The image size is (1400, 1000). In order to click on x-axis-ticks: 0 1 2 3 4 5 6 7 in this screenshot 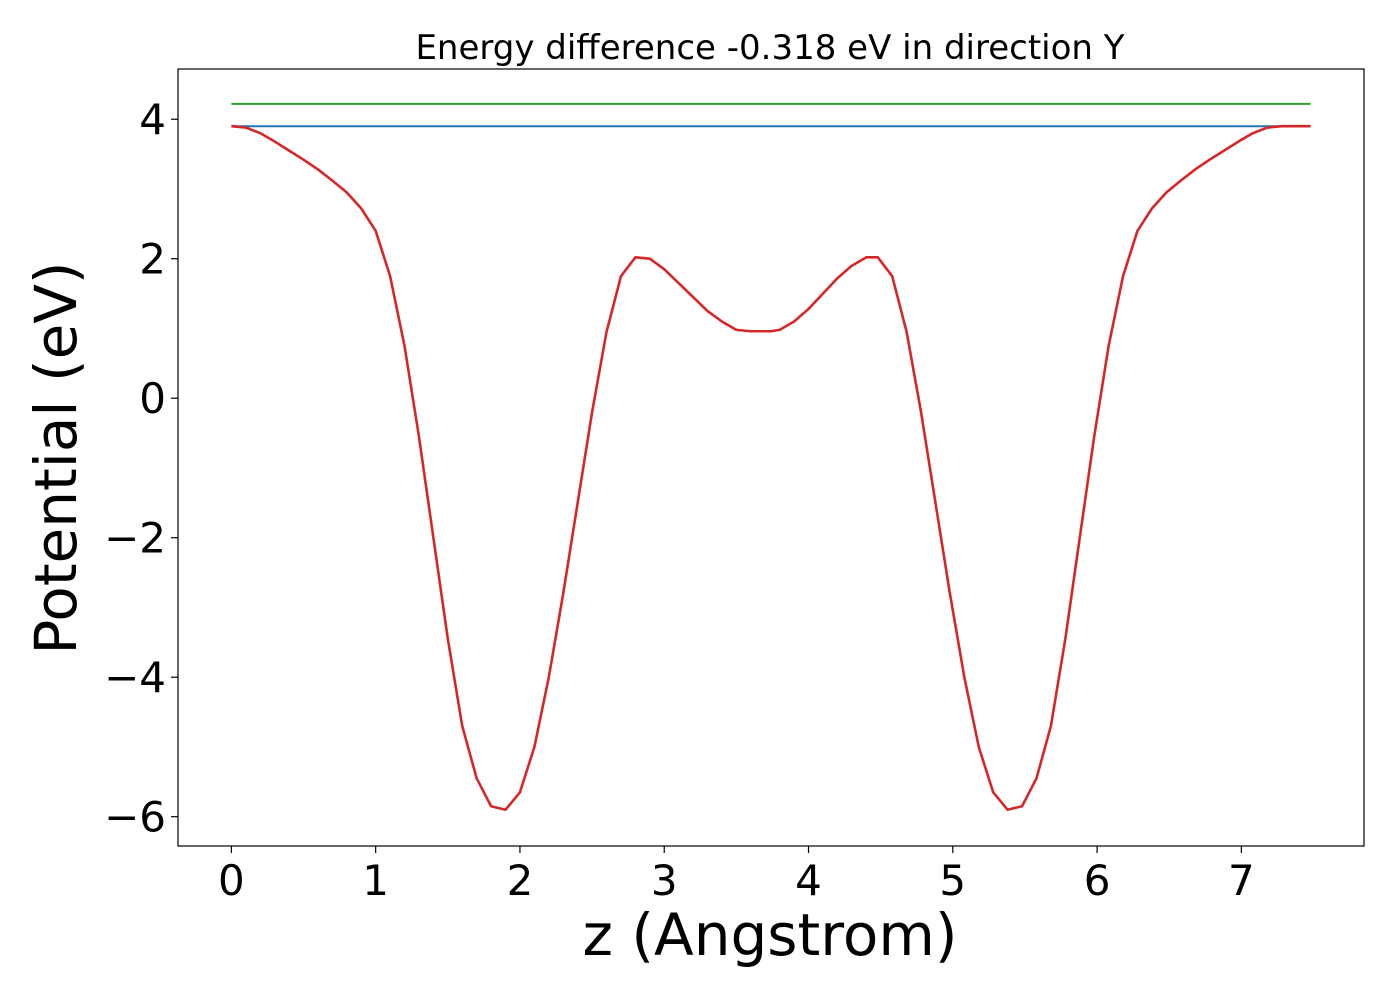, I will do `click(736, 875)`.